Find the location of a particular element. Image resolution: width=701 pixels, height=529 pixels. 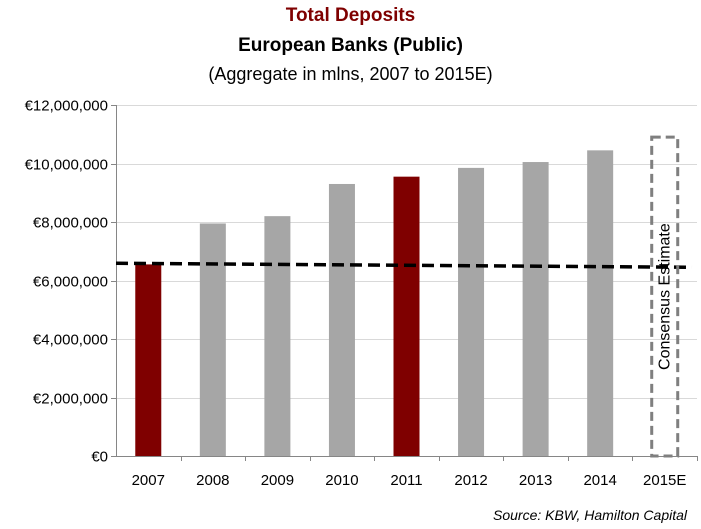

estimate-box-group: Consensus Estimate is located at coordinates (665, 296).